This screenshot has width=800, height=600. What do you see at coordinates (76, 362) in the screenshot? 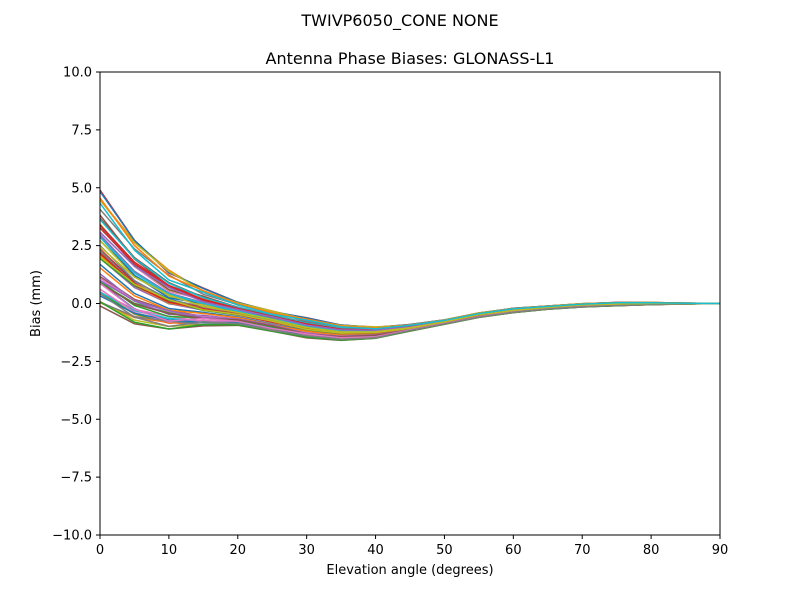
I see `y-tick-label: −2.5` at bounding box center [76, 362].